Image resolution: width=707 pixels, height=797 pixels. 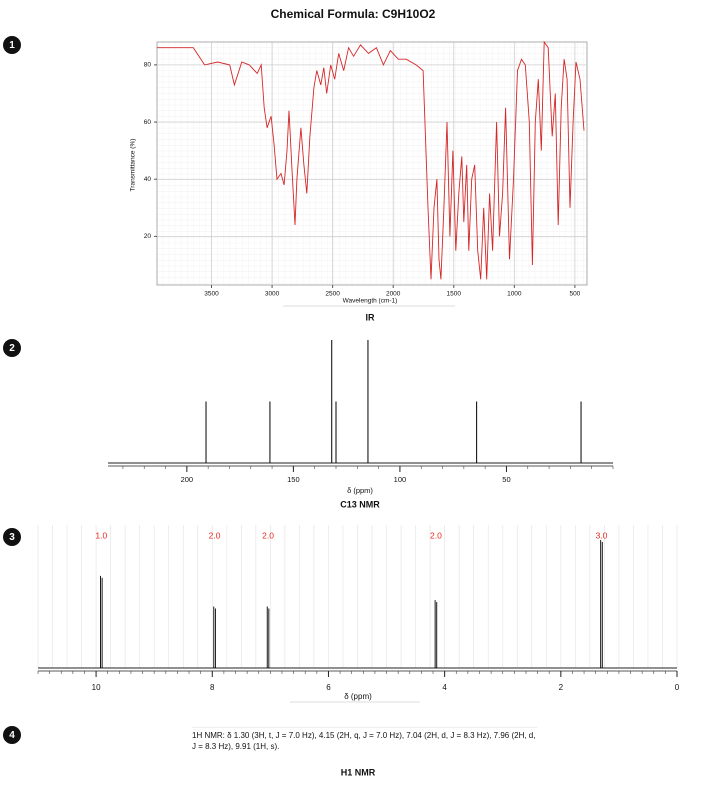 I want to click on x-tick-label: 3000, so click(x=272, y=294).